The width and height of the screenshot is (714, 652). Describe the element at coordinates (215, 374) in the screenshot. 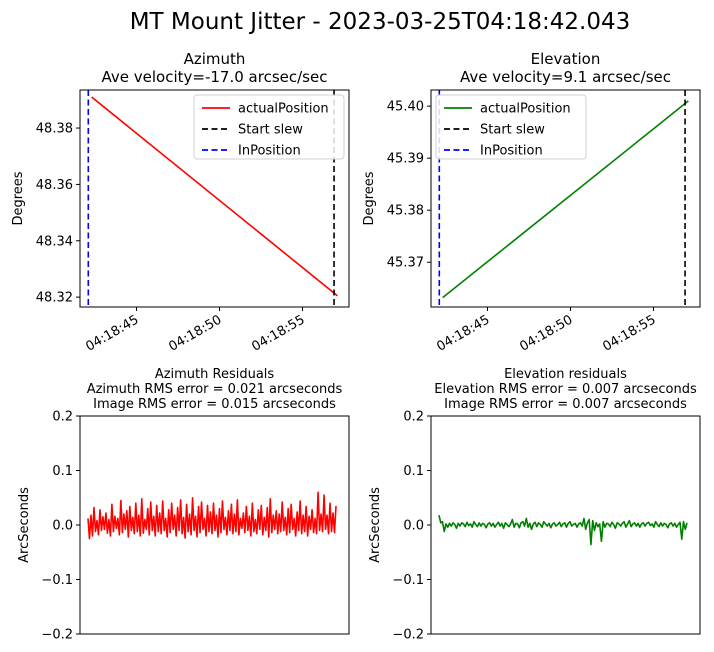

I see `chart-title-line: Azimuth Residuals` at that location.